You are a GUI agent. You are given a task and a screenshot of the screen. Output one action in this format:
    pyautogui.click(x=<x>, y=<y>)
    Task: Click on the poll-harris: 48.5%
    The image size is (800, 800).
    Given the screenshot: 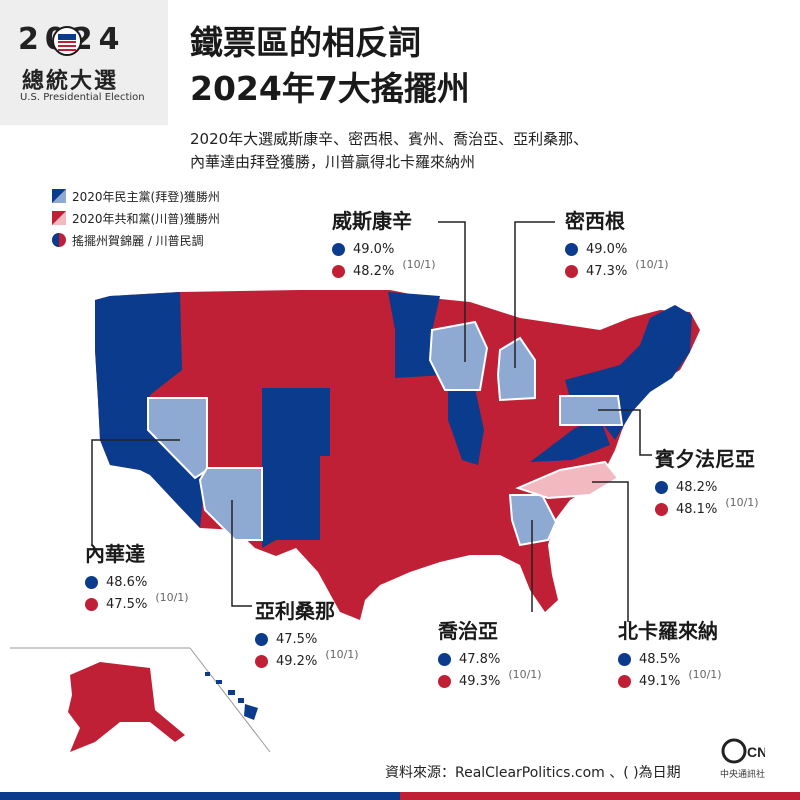 What is the action you would take?
    pyautogui.click(x=670, y=659)
    